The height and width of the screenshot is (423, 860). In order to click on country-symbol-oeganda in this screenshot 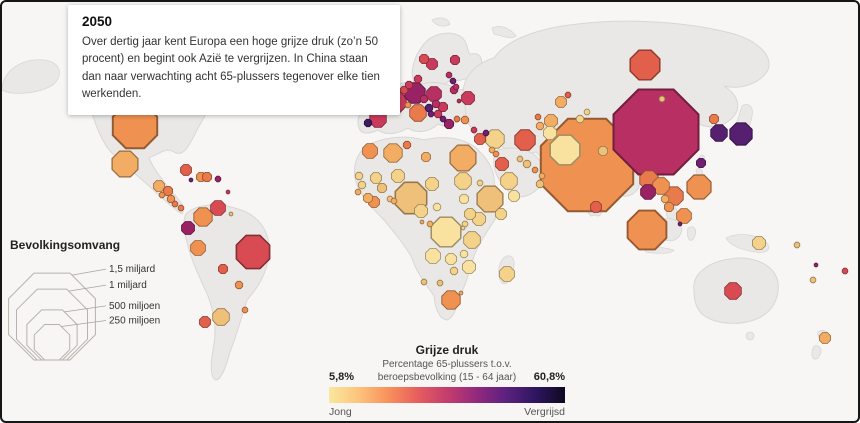, I will do `click(470, 214)`.